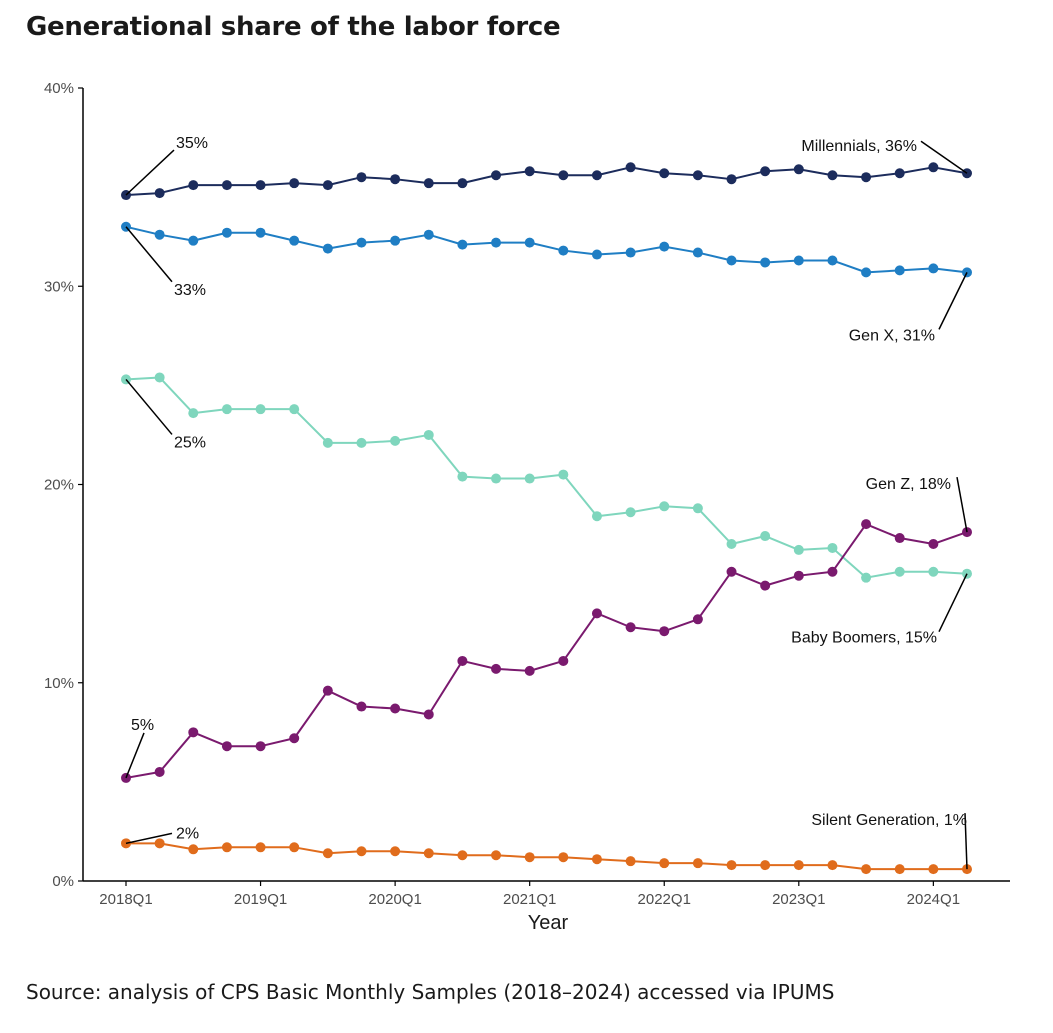  I want to click on annotation-label: Baby Boomers, 15%, so click(864, 638).